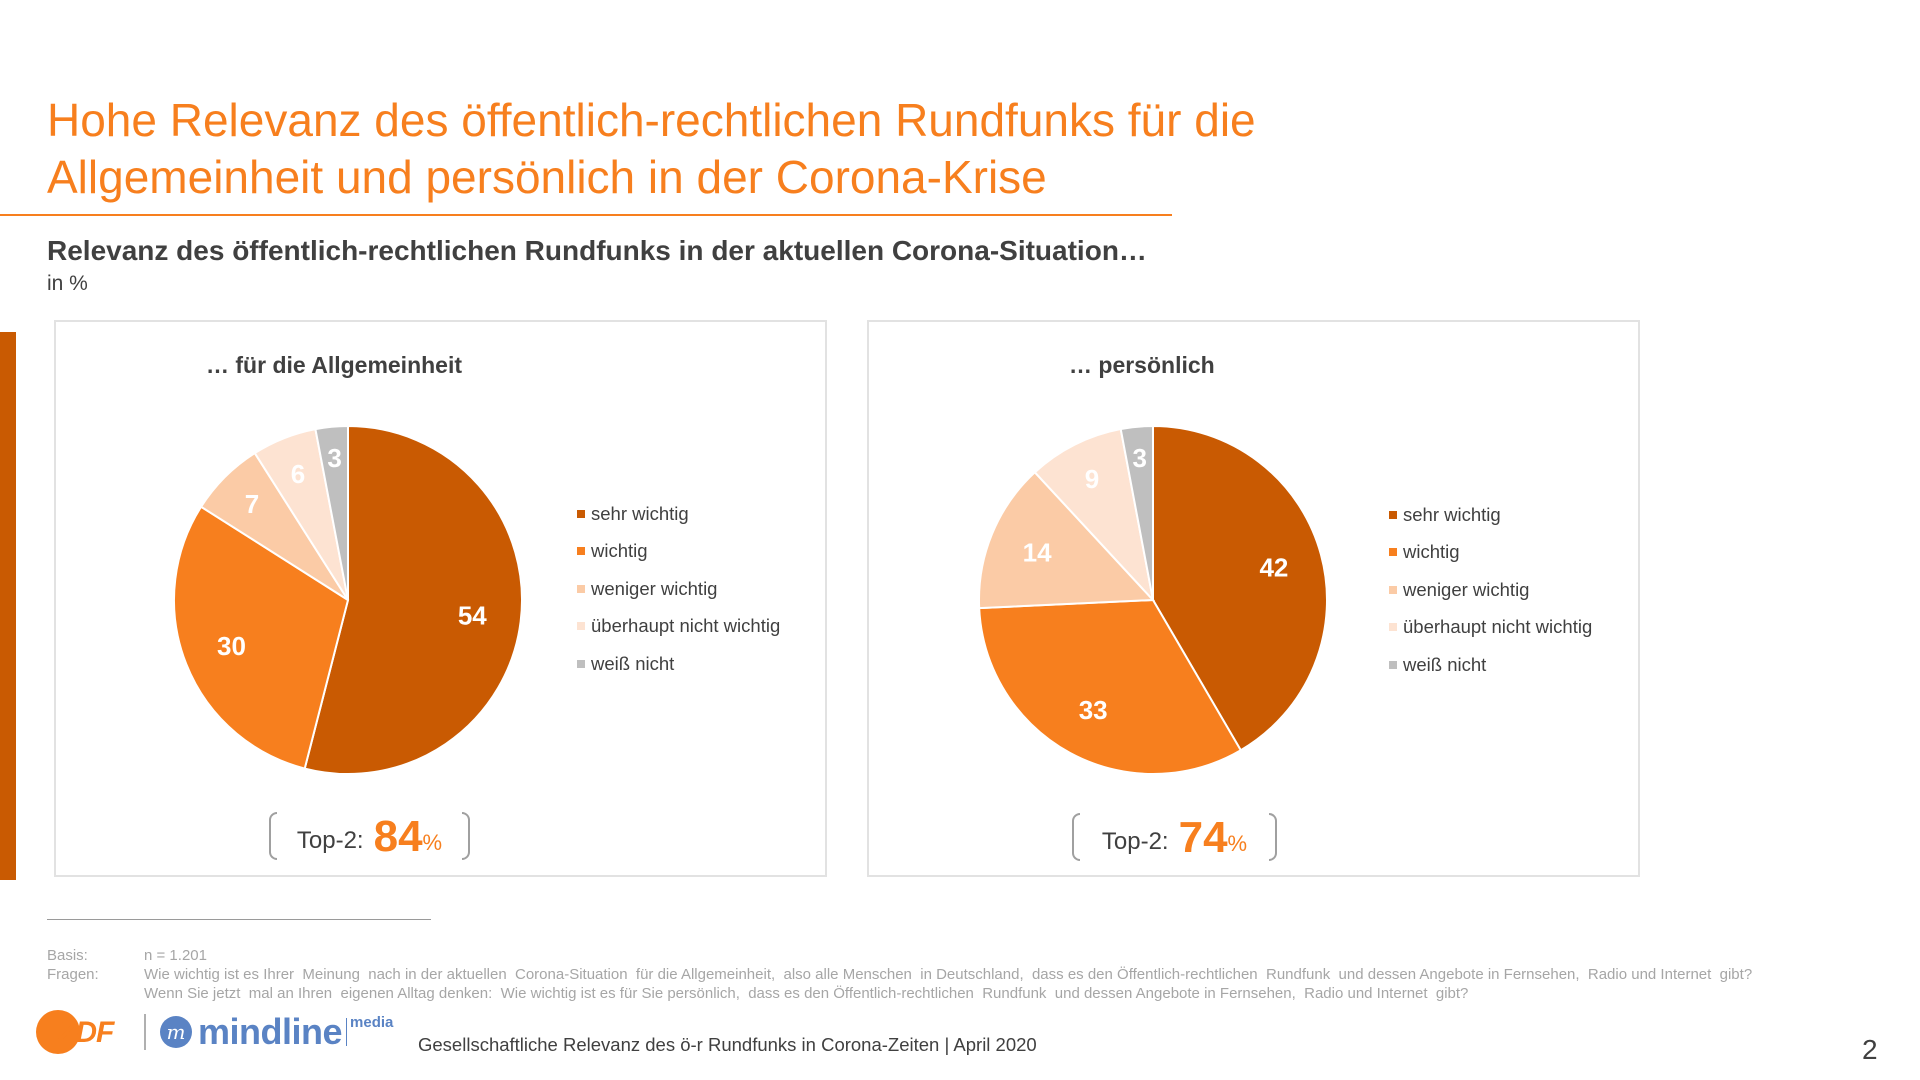 This screenshot has height=1080, width=1920. What do you see at coordinates (67, 283) in the screenshot?
I see `unit-label: in %` at bounding box center [67, 283].